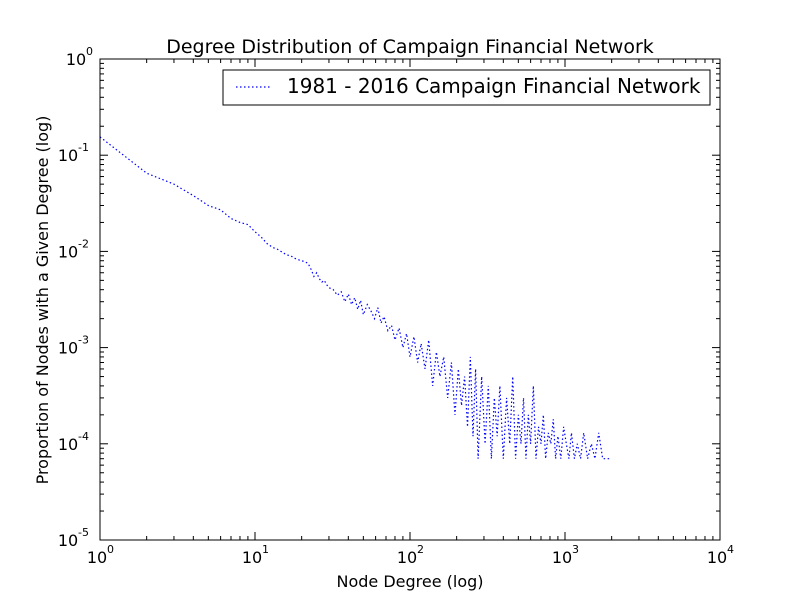 This screenshot has width=800, height=600. What do you see at coordinates (83, 436) in the screenshot?
I see `y-tick-exponent: -4` at bounding box center [83, 436].